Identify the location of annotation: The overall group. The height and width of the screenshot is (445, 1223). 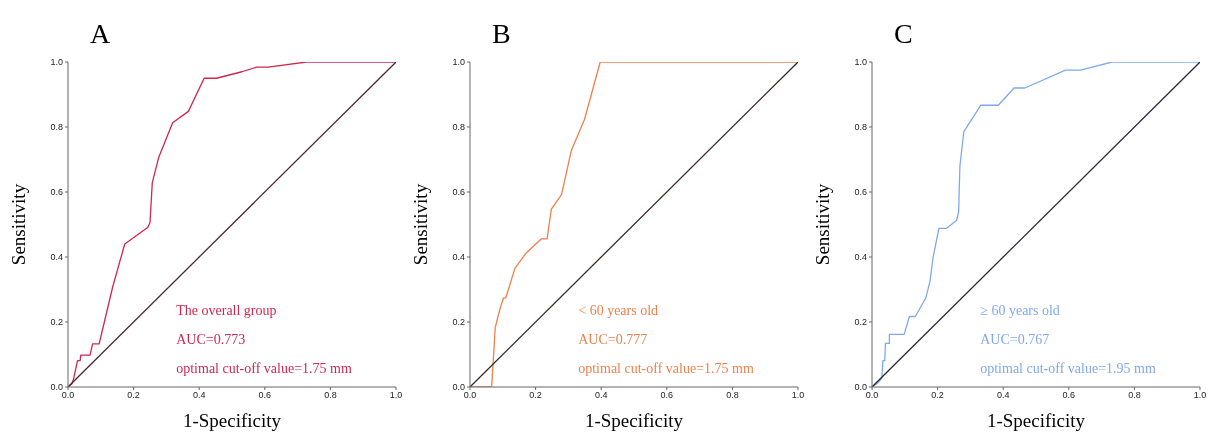
(227, 311).